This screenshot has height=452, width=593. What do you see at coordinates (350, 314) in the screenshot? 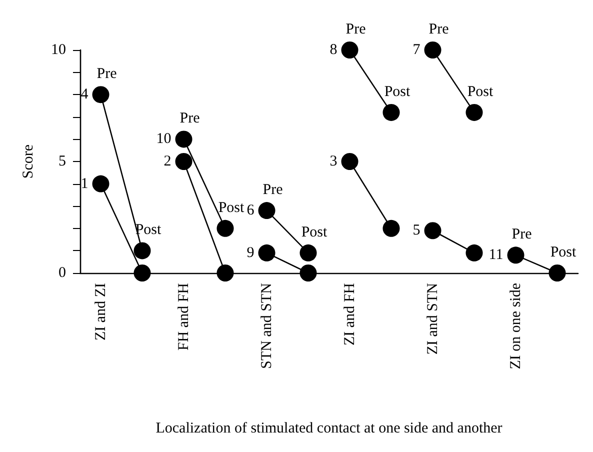
I see `x-tick-label: ZI and FH` at bounding box center [350, 314].